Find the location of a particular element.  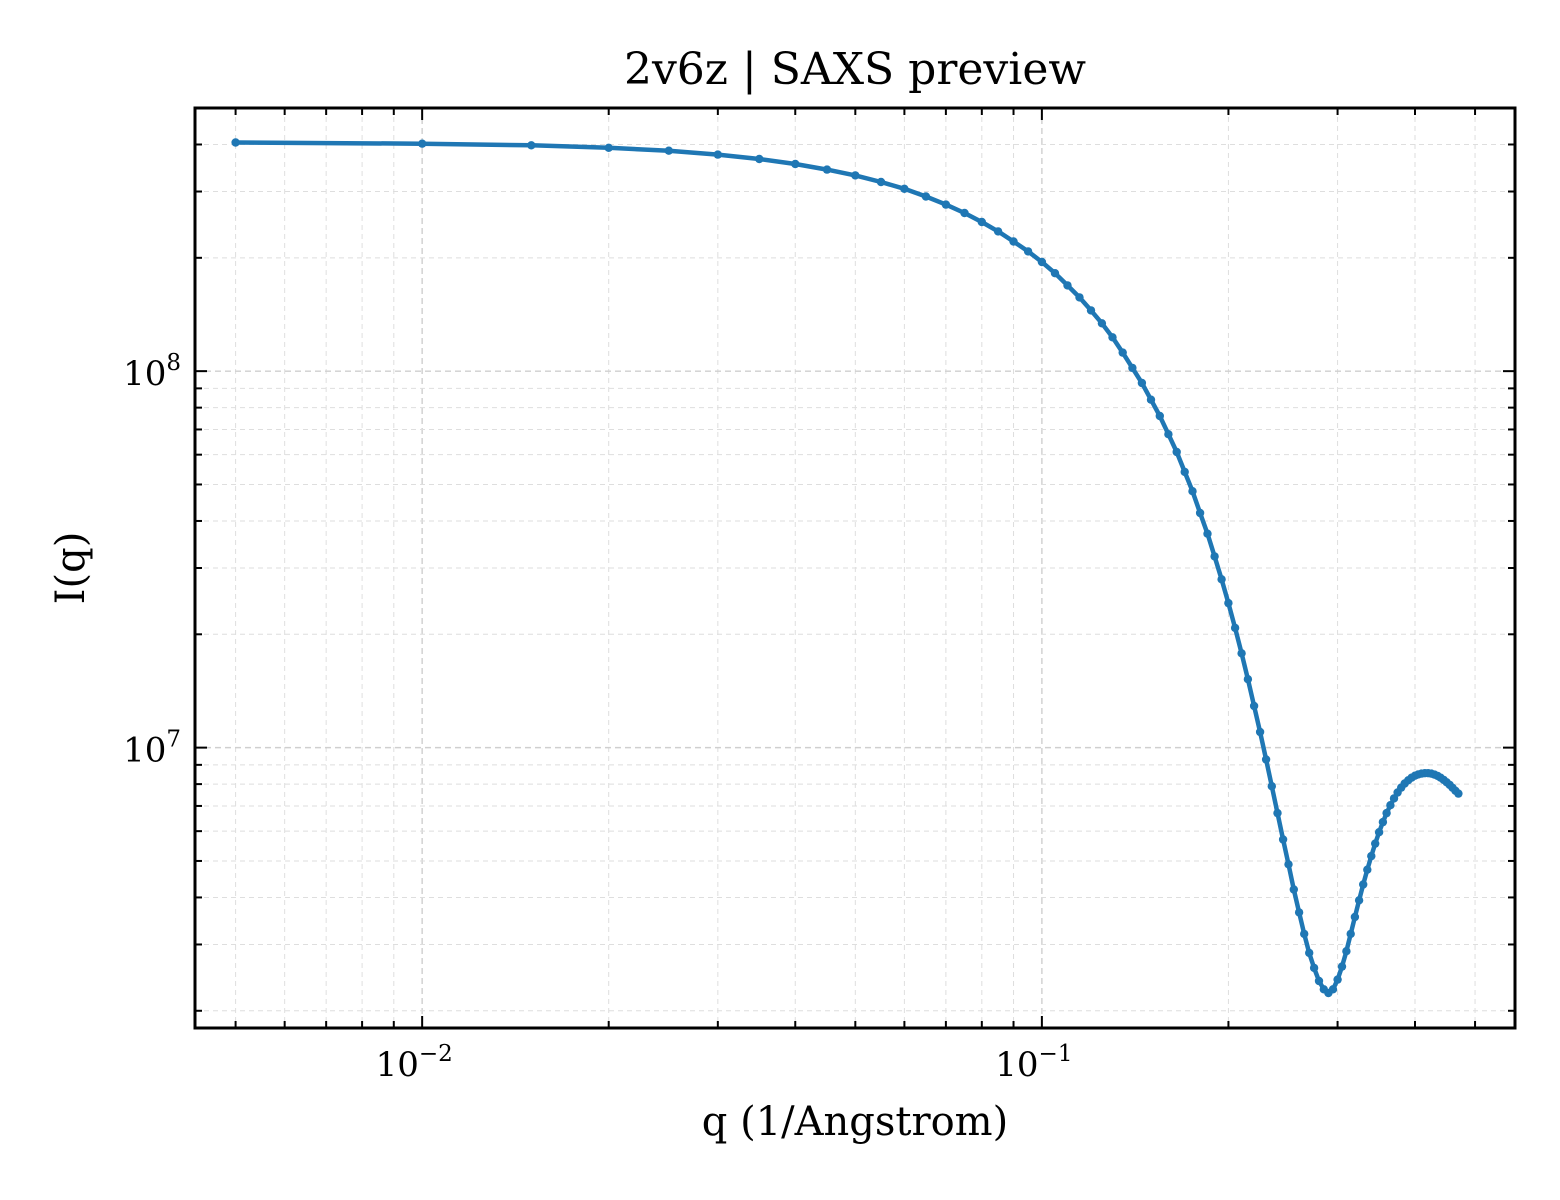

y-axis-label: I(q) is located at coordinates (71, 568).